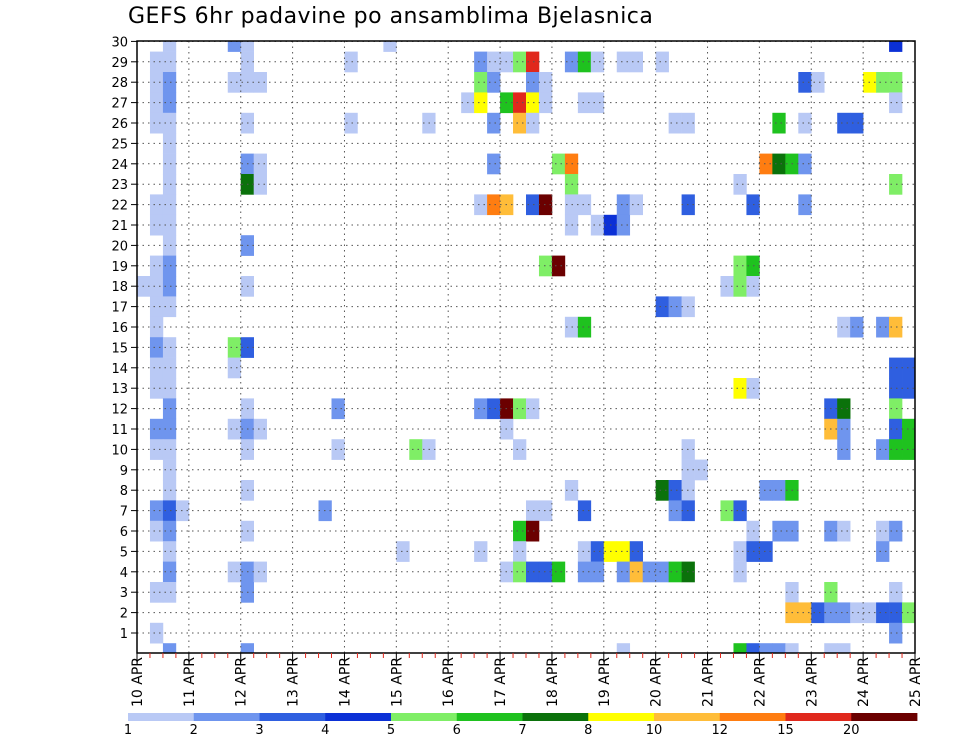 The image size is (960, 742). What do you see at coordinates (916, 682) in the screenshot?
I see `x-tick-label: 25 APR` at bounding box center [916, 682].